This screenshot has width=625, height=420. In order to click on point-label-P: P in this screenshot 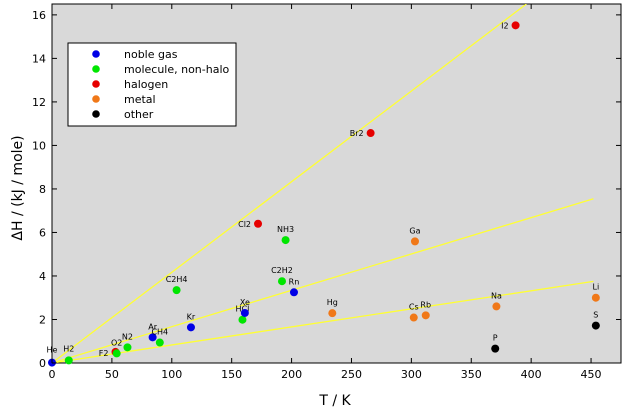, I will do `click(495, 338)`.